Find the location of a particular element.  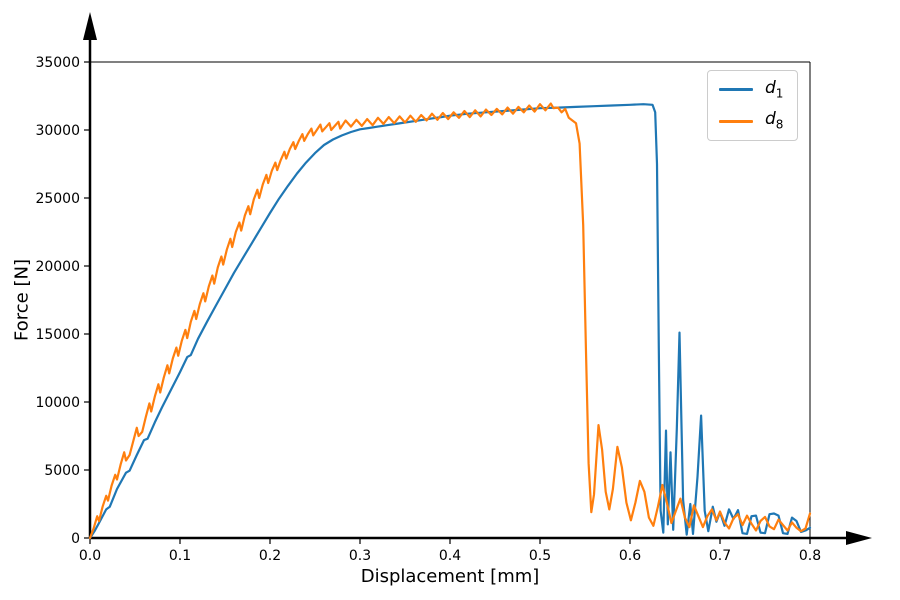

x-tick-label: 0.2 is located at coordinates (270, 556).